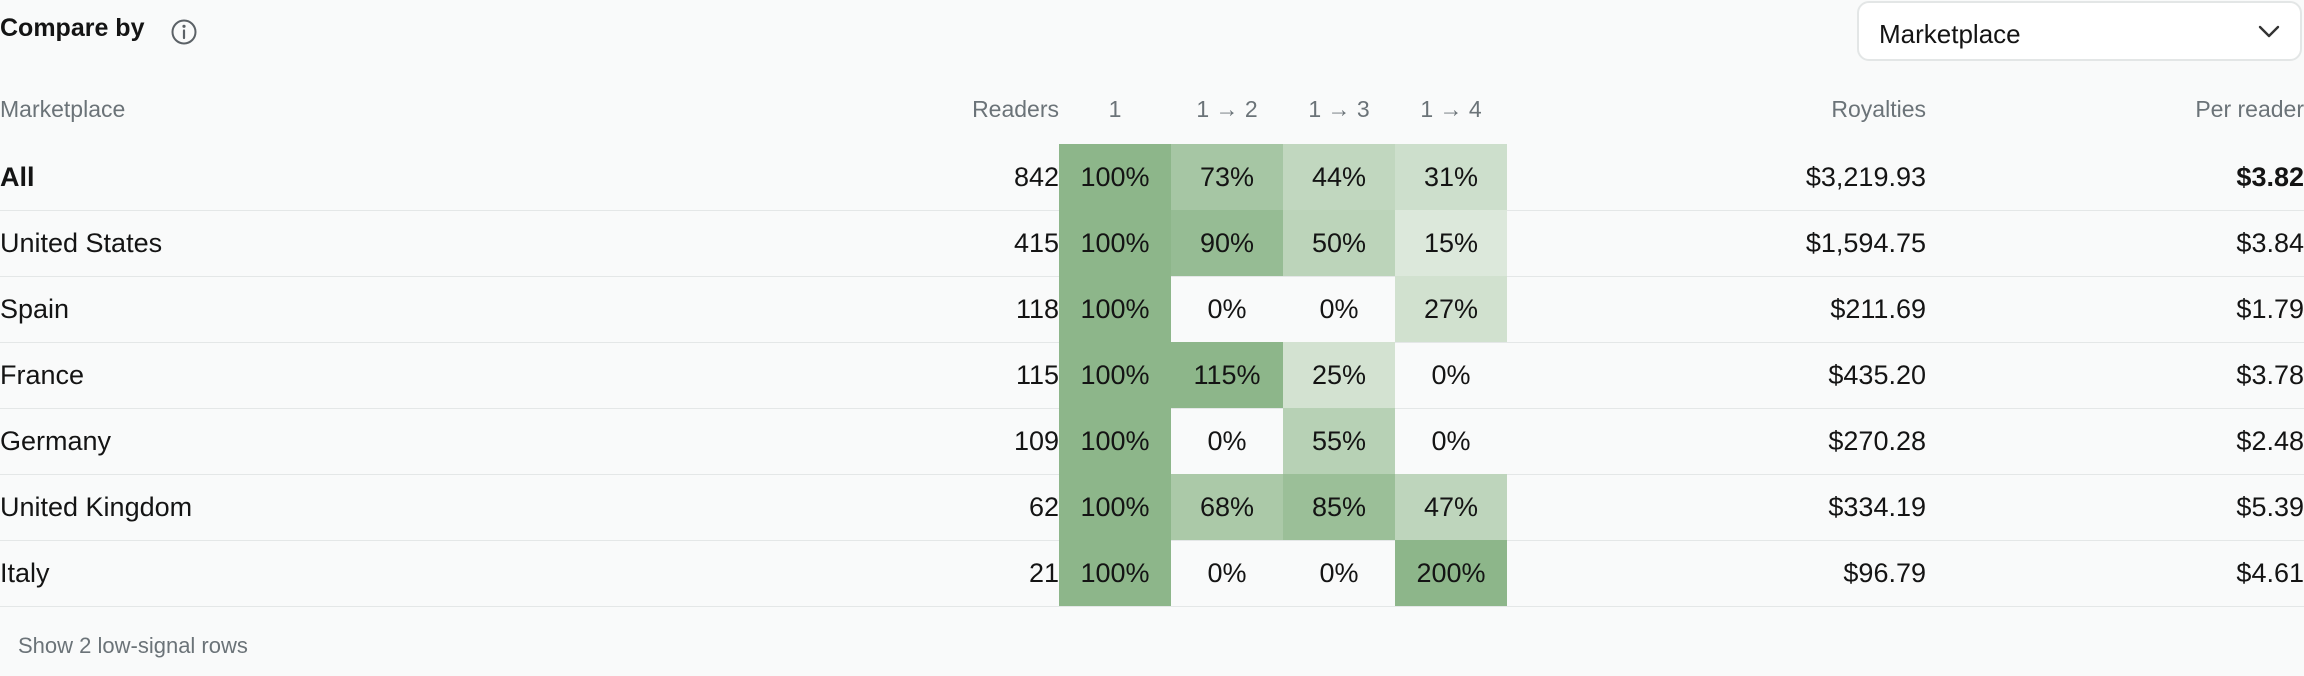 The height and width of the screenshot is (676, 2304). What do you see at coordinates (1878, 109) in the screenshot?
I see `header-royalties: Royalties` at bounding box center [1878, 109].